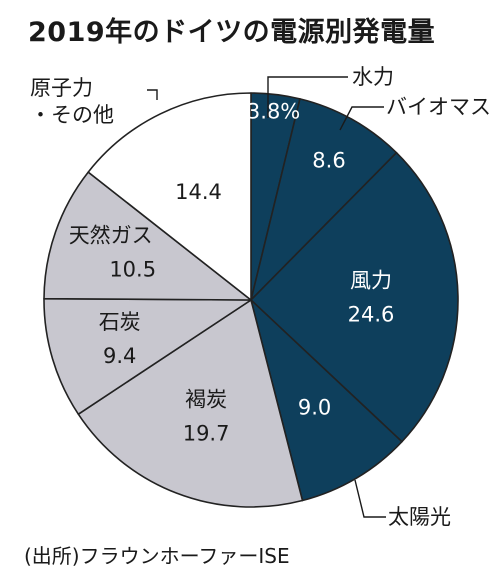 This screenshot has height=579, width=500. What do you see at coordinates (120, 322) in the screenshot?
I see `inner-label-coal: 石炭` at bounding box center [120, 322].